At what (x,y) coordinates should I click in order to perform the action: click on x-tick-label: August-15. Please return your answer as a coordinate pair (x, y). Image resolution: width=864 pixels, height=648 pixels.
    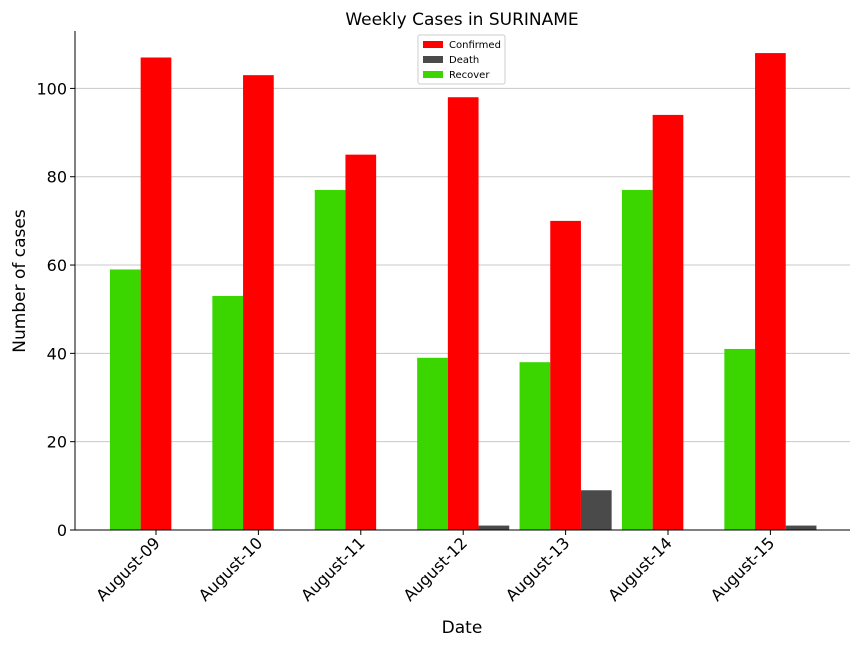
    Looking at the image, I should click on (743, 569).